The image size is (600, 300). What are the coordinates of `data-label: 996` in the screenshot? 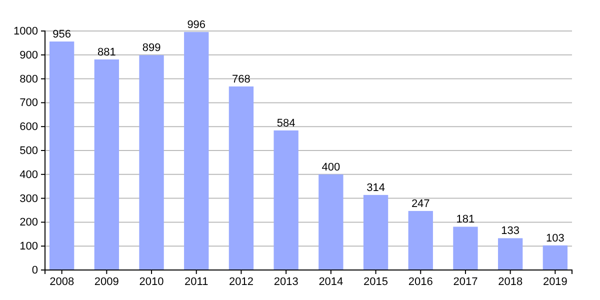 It's located at (196, 24).